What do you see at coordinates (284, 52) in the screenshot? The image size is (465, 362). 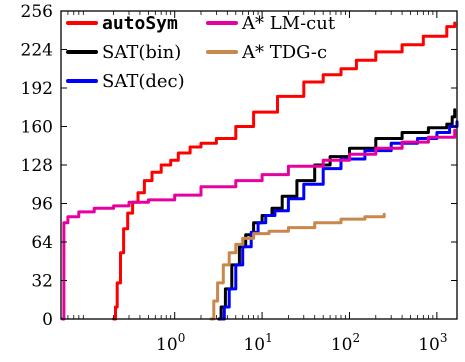 I see `legend-label-4: A* TDG-c` at bounding box center [284, 52].